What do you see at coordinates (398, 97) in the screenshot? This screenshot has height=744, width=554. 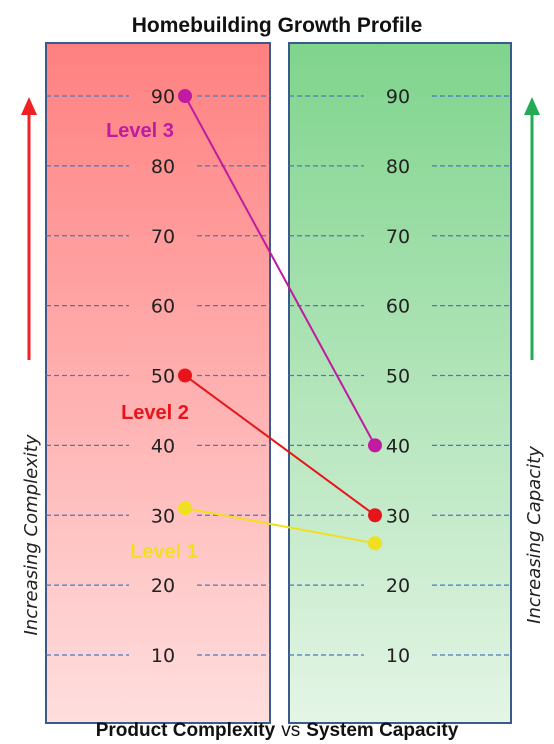 I see `capacity-tick-label-90: 90` at bounding box center [398, 97].